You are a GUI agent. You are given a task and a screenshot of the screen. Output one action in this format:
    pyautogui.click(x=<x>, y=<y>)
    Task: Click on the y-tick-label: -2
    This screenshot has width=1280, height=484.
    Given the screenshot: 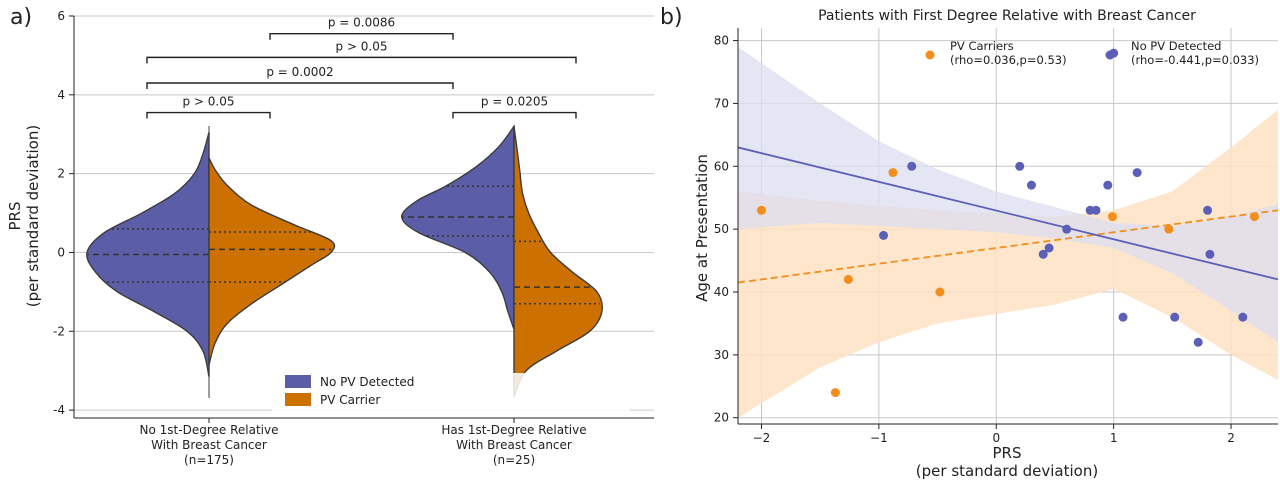 What is the action you would take?
    pyautogui.click(x=59, y=331)
    